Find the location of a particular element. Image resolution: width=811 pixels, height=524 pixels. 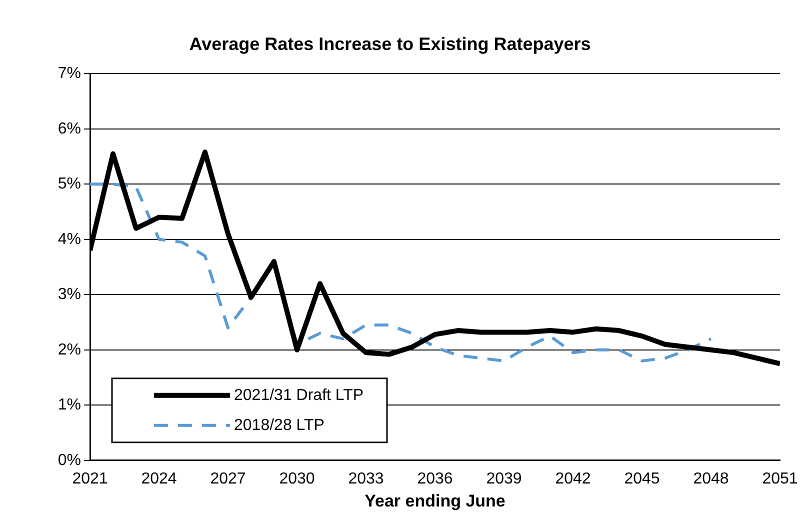

x-tick-label: 2036 is located at coordinates (435, 479).